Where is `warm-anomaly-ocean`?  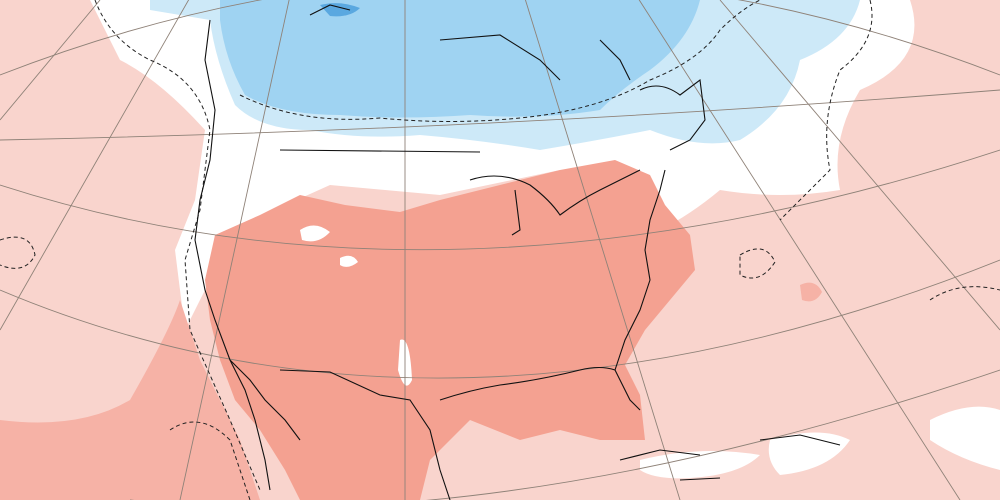
warm-anomaly-ocean is located at coordinates (130, 400).